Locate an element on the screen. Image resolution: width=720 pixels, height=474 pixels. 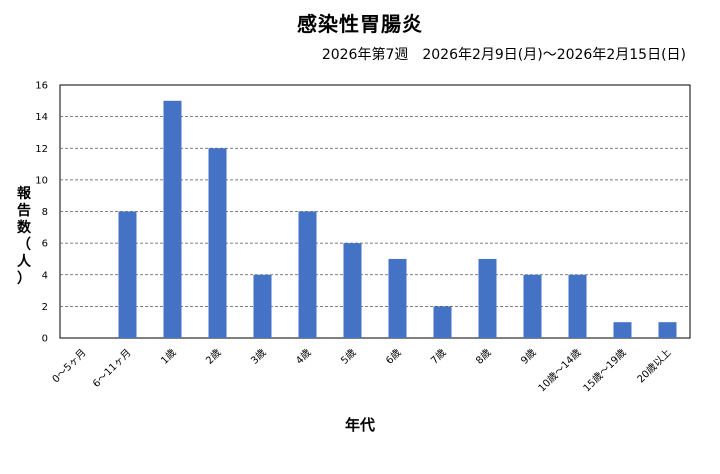
chart-title: 感染性胃腸炎 is located at coordinates (360, 24).